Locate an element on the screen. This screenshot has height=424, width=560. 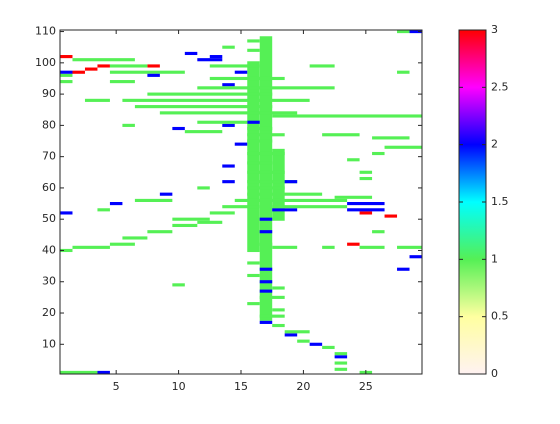
y-tick-label: 10 is located at coordinates (49, 343).